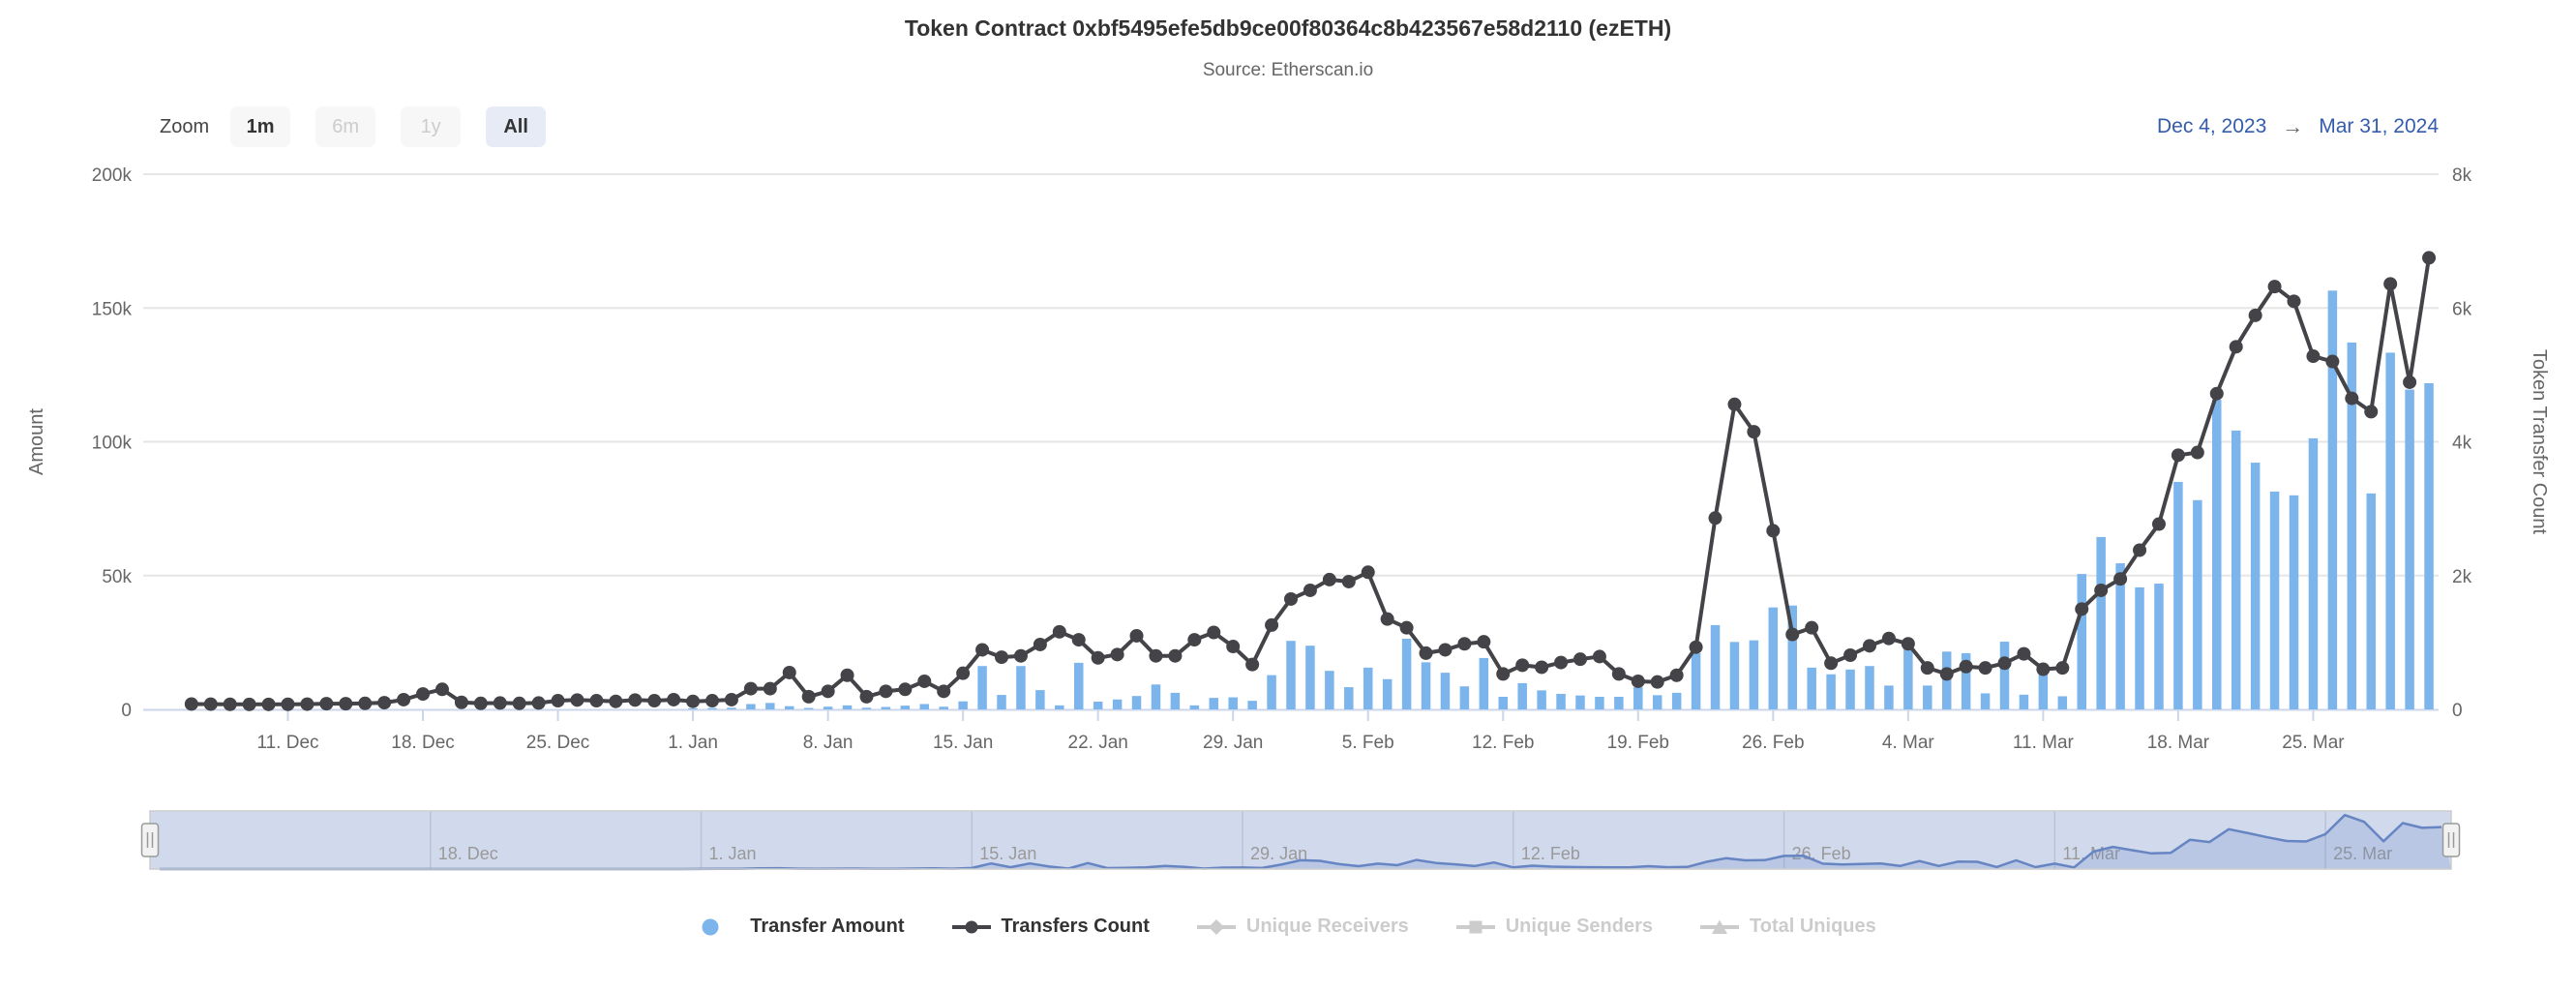 The image size is (2576, 991). I want to click on legend-item-unique-senders: Unique Senders, so click(1554, 927).